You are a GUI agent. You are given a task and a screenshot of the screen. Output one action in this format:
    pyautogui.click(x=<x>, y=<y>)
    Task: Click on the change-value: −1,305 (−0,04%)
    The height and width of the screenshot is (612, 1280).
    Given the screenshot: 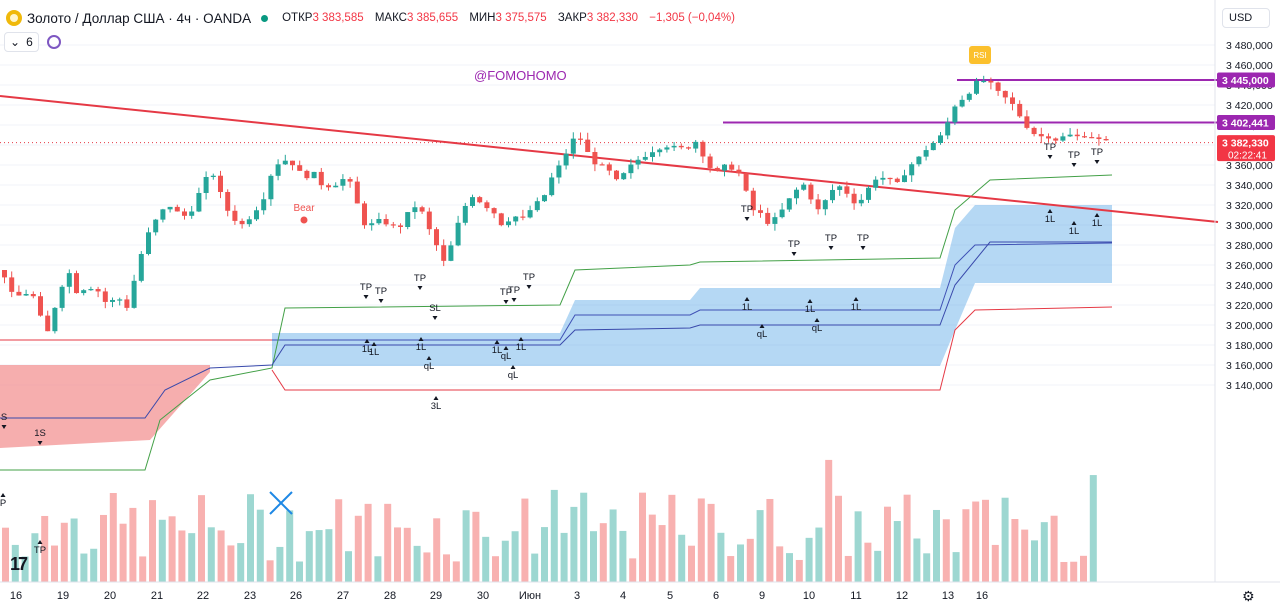 What is the action you would take?
    pyautogui.click(x=692, y=18)
    